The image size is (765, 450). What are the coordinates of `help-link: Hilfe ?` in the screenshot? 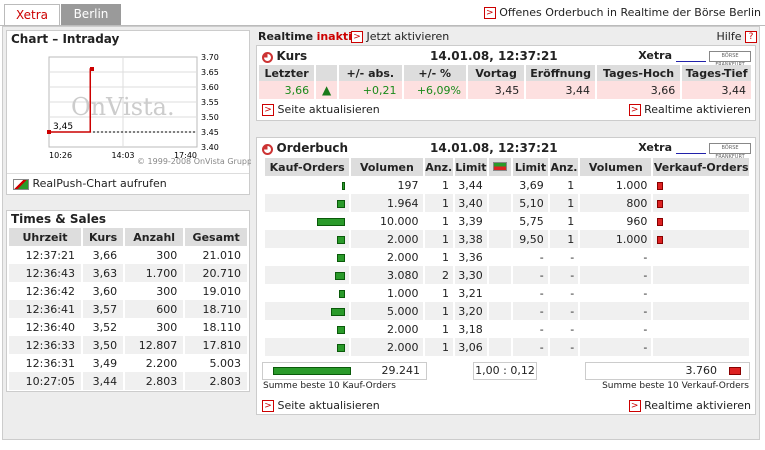 It's located at (736, 36).